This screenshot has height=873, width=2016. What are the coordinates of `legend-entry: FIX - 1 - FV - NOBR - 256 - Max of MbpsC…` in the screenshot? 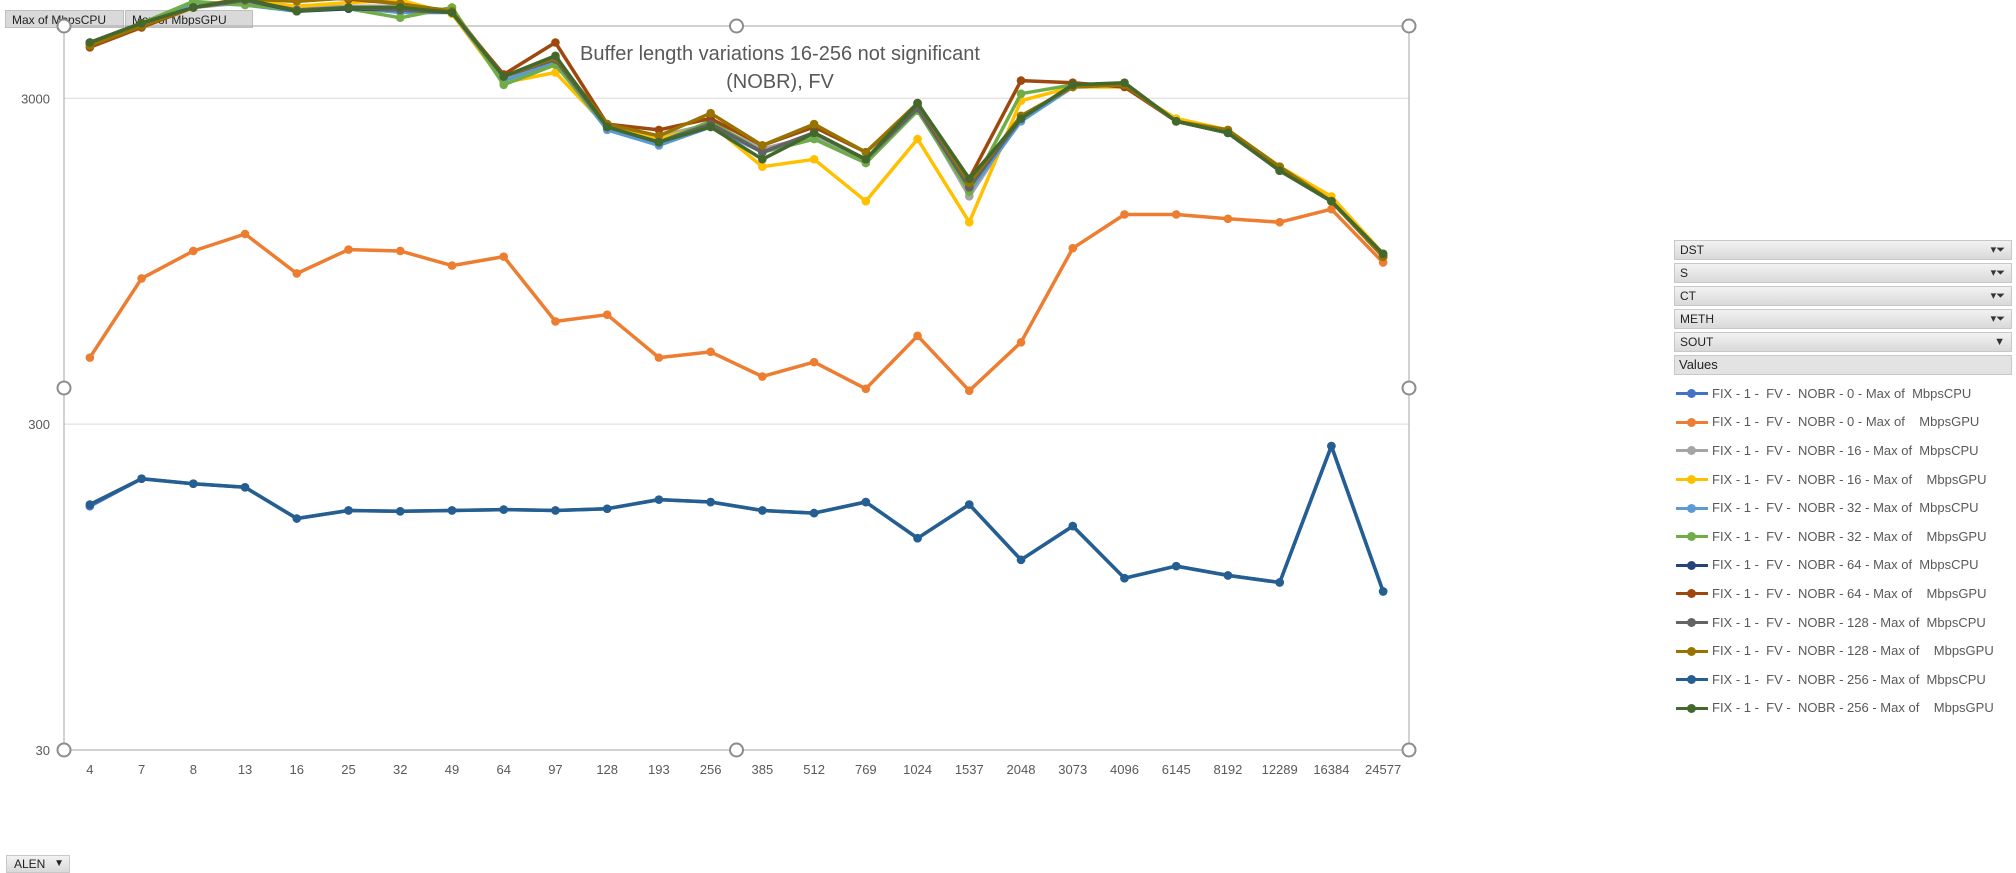 It's located at (1843, 679).